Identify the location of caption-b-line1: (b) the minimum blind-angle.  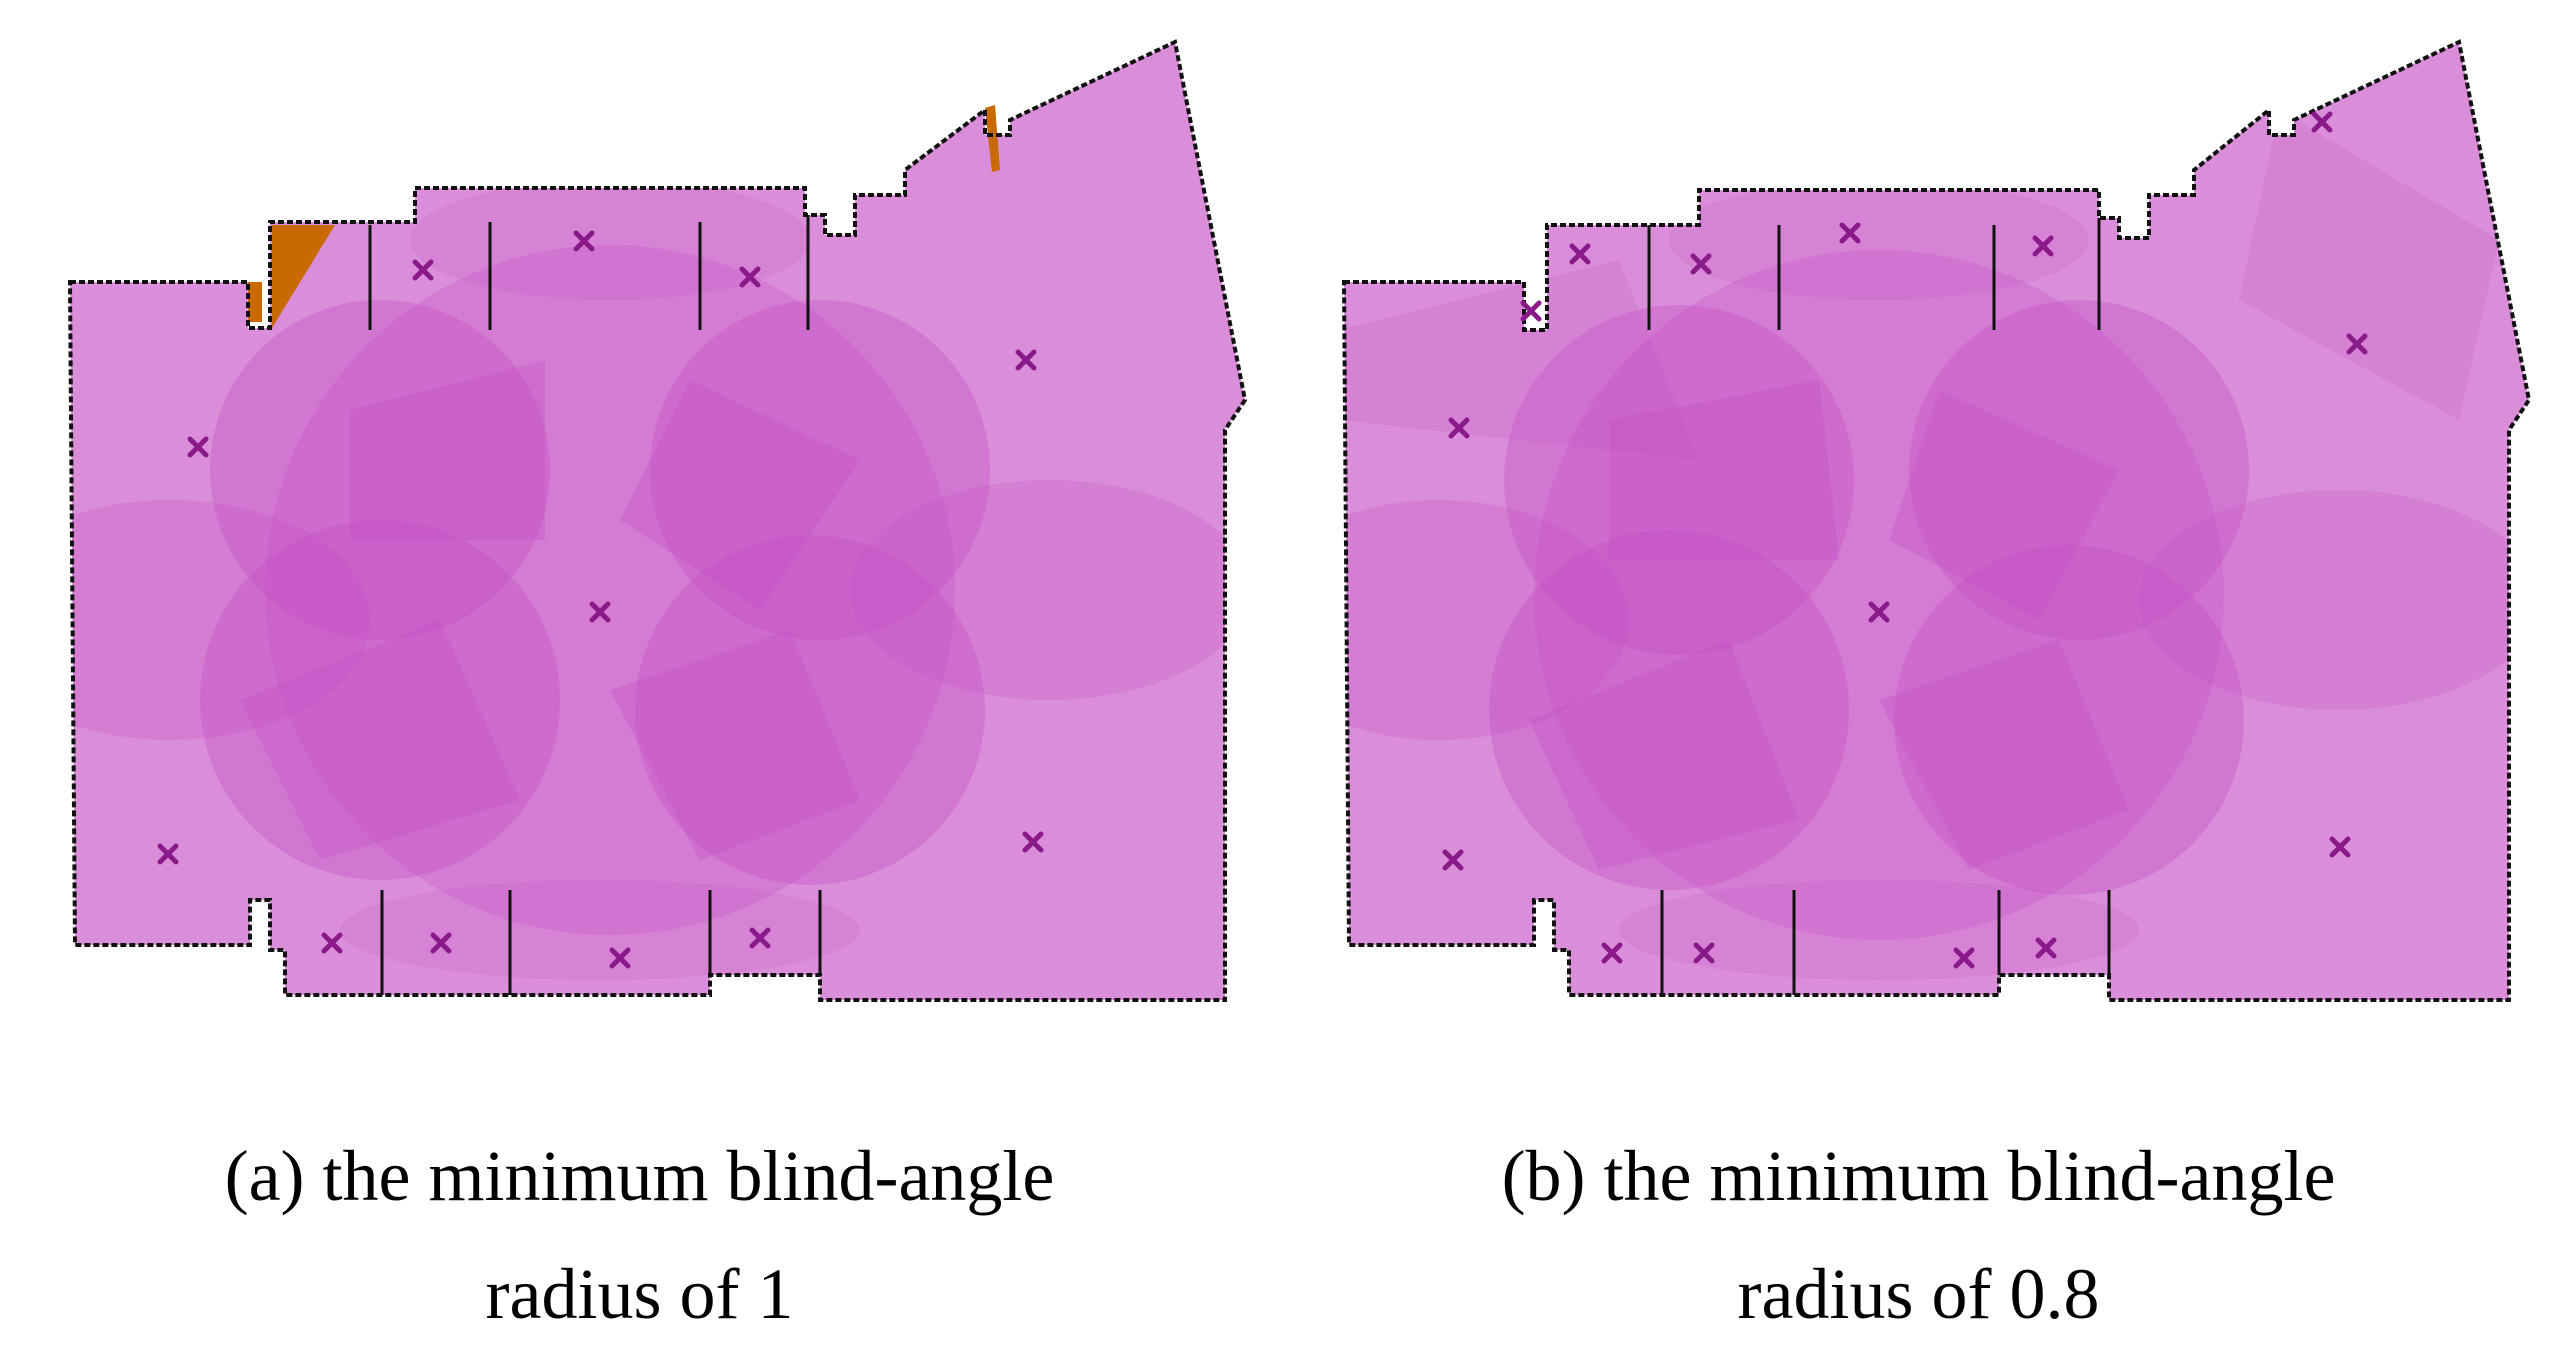
(1918, 1176).